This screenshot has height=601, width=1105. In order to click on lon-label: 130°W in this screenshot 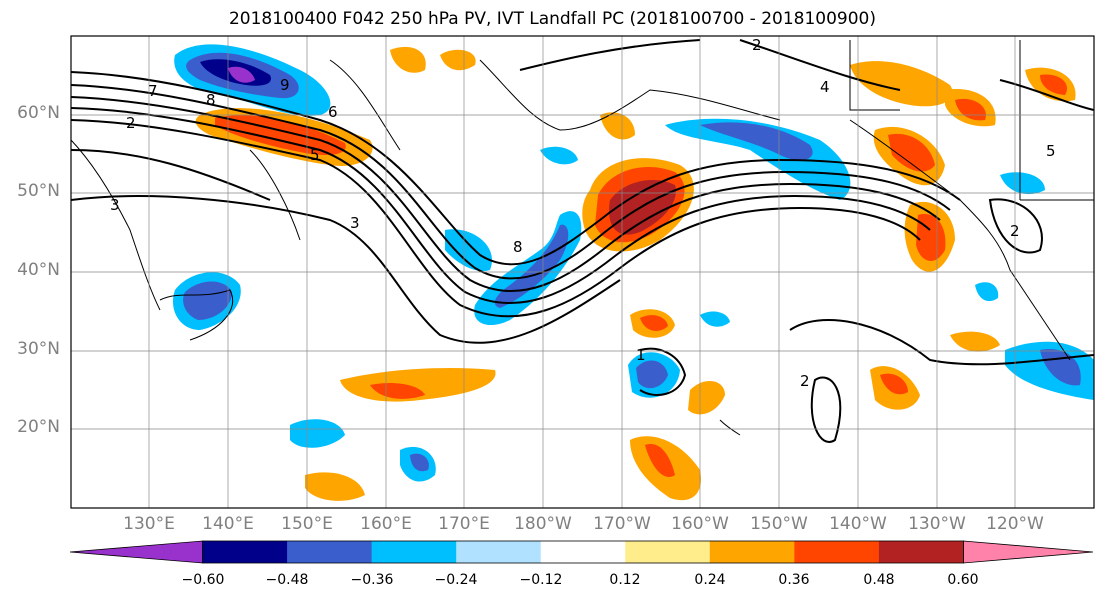, I will do `click(937, 524)`.